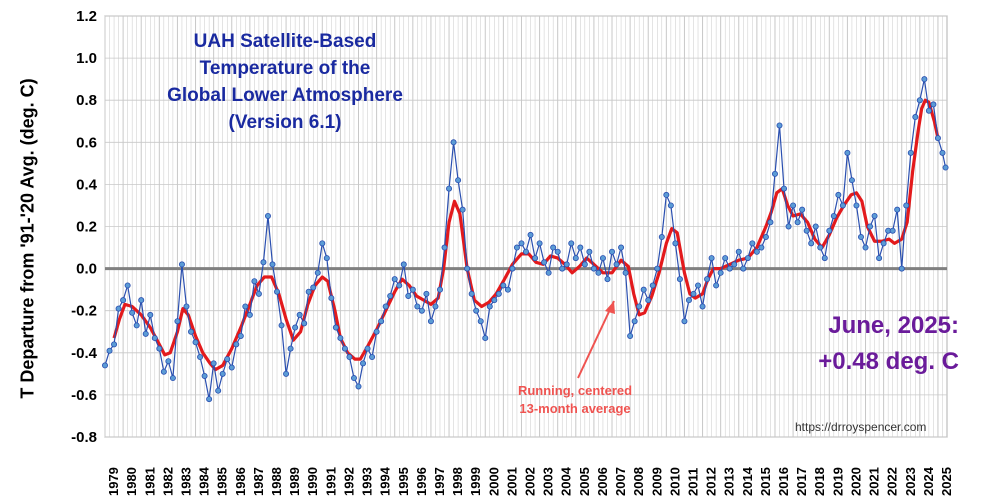 The image size is (999, 502). What do you see at coordinates (610, 307) in the screenshot?
I see `arrow-head` at bounding box center [610, 307].